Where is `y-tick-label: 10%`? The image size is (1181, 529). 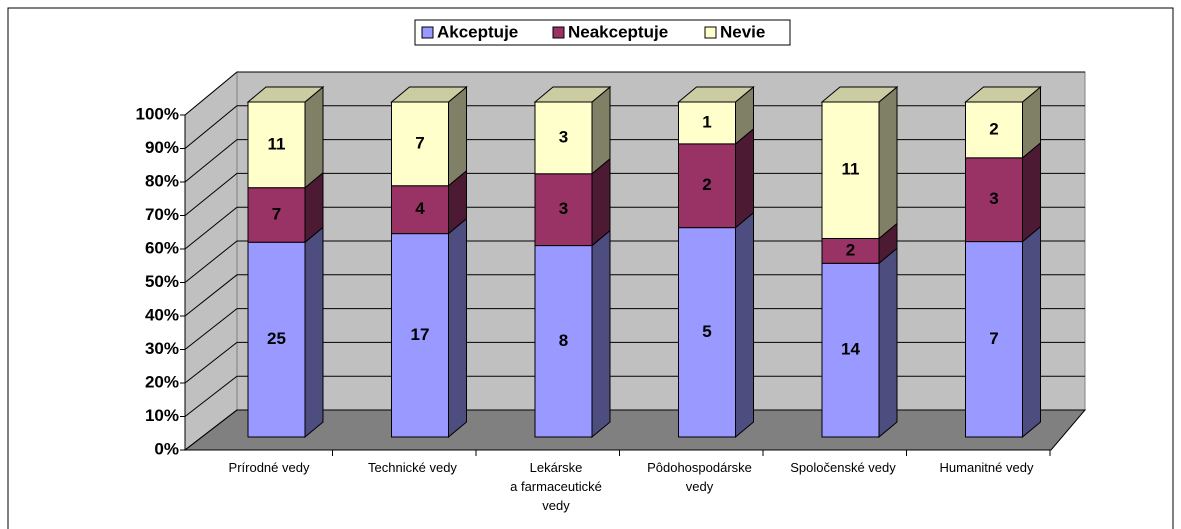 y-tick-label: 10% is located at coordinates (162, 415).